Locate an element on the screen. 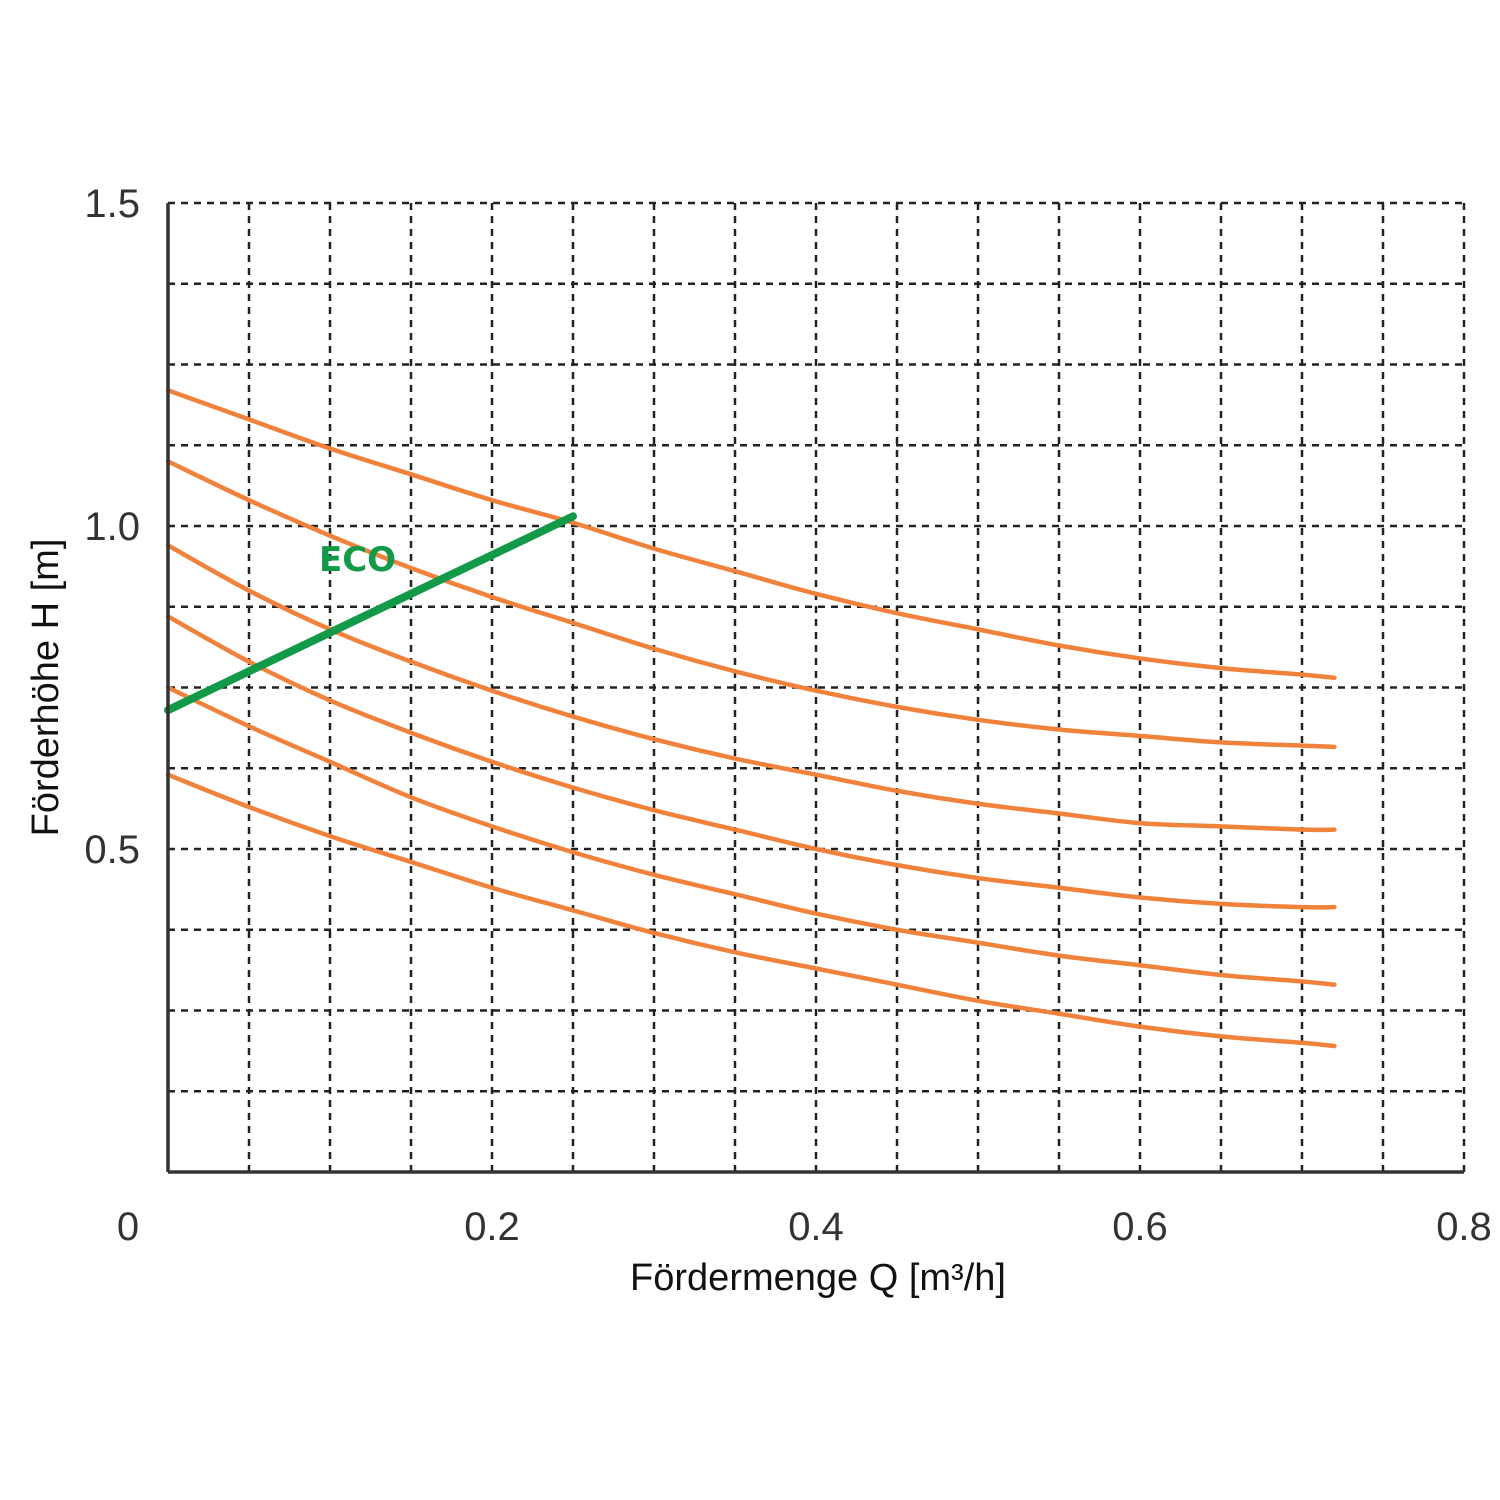  y-tick-label: 1.0 is located at coordinates (112, 527).